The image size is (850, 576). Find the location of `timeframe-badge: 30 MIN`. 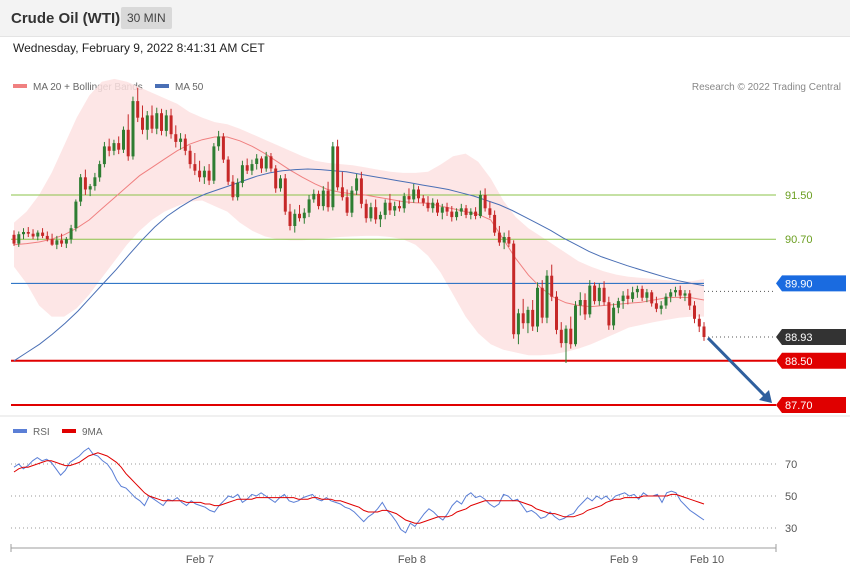

timeframe-badge: 30 MIN is located at coordinates (146, 18).